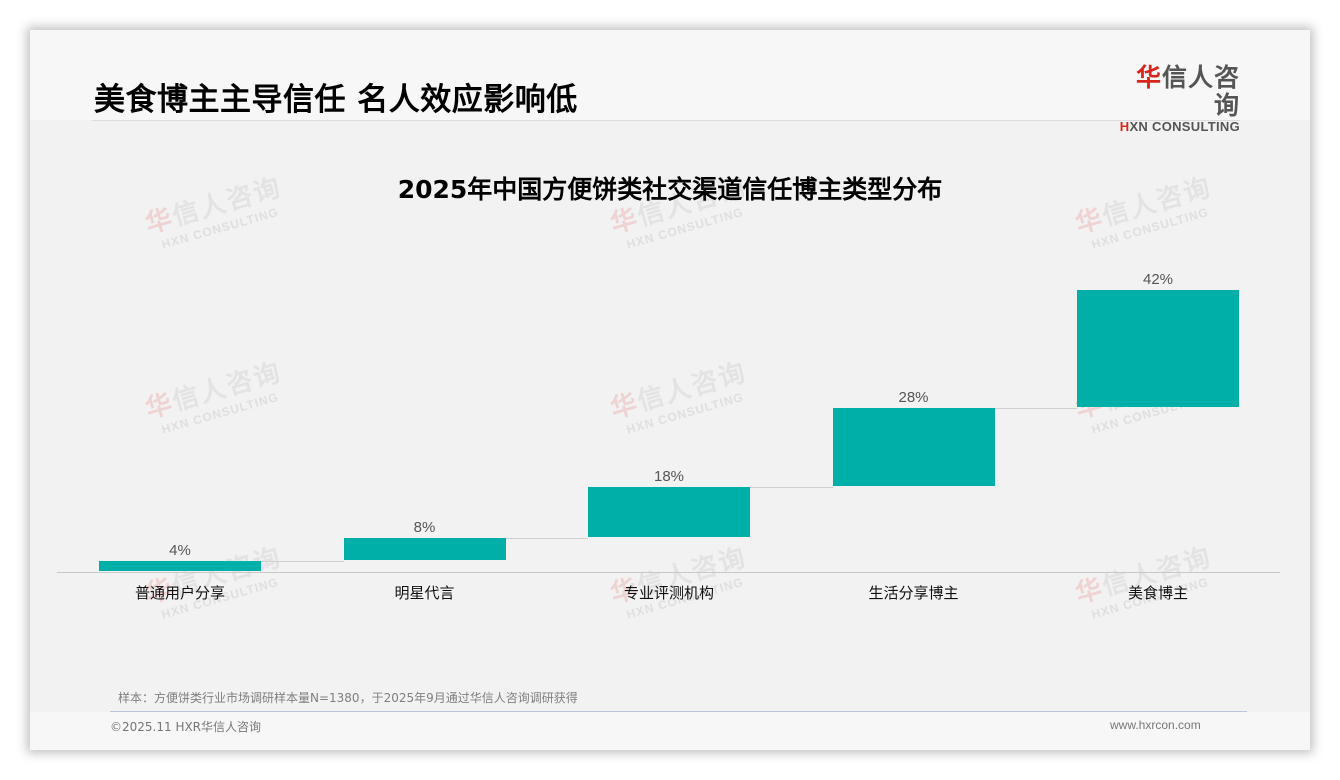 The width and height of the screenshot is (1340, 780). What do you see at coordinates (913, 398) in the screenshot?
I see `data-label: 28%` at bounding box center [913, 398].